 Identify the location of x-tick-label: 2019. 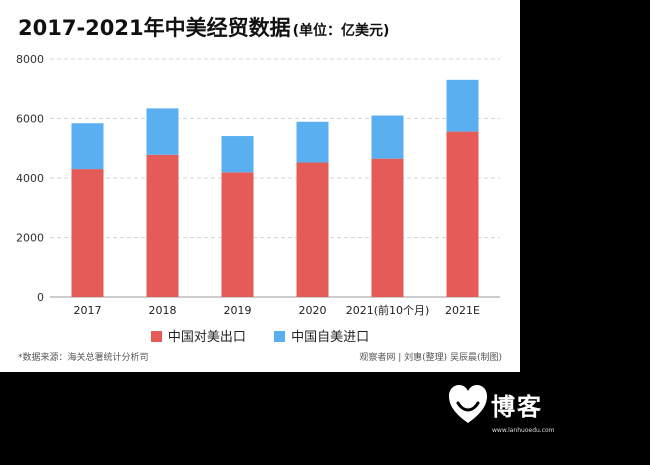
(238, 310).